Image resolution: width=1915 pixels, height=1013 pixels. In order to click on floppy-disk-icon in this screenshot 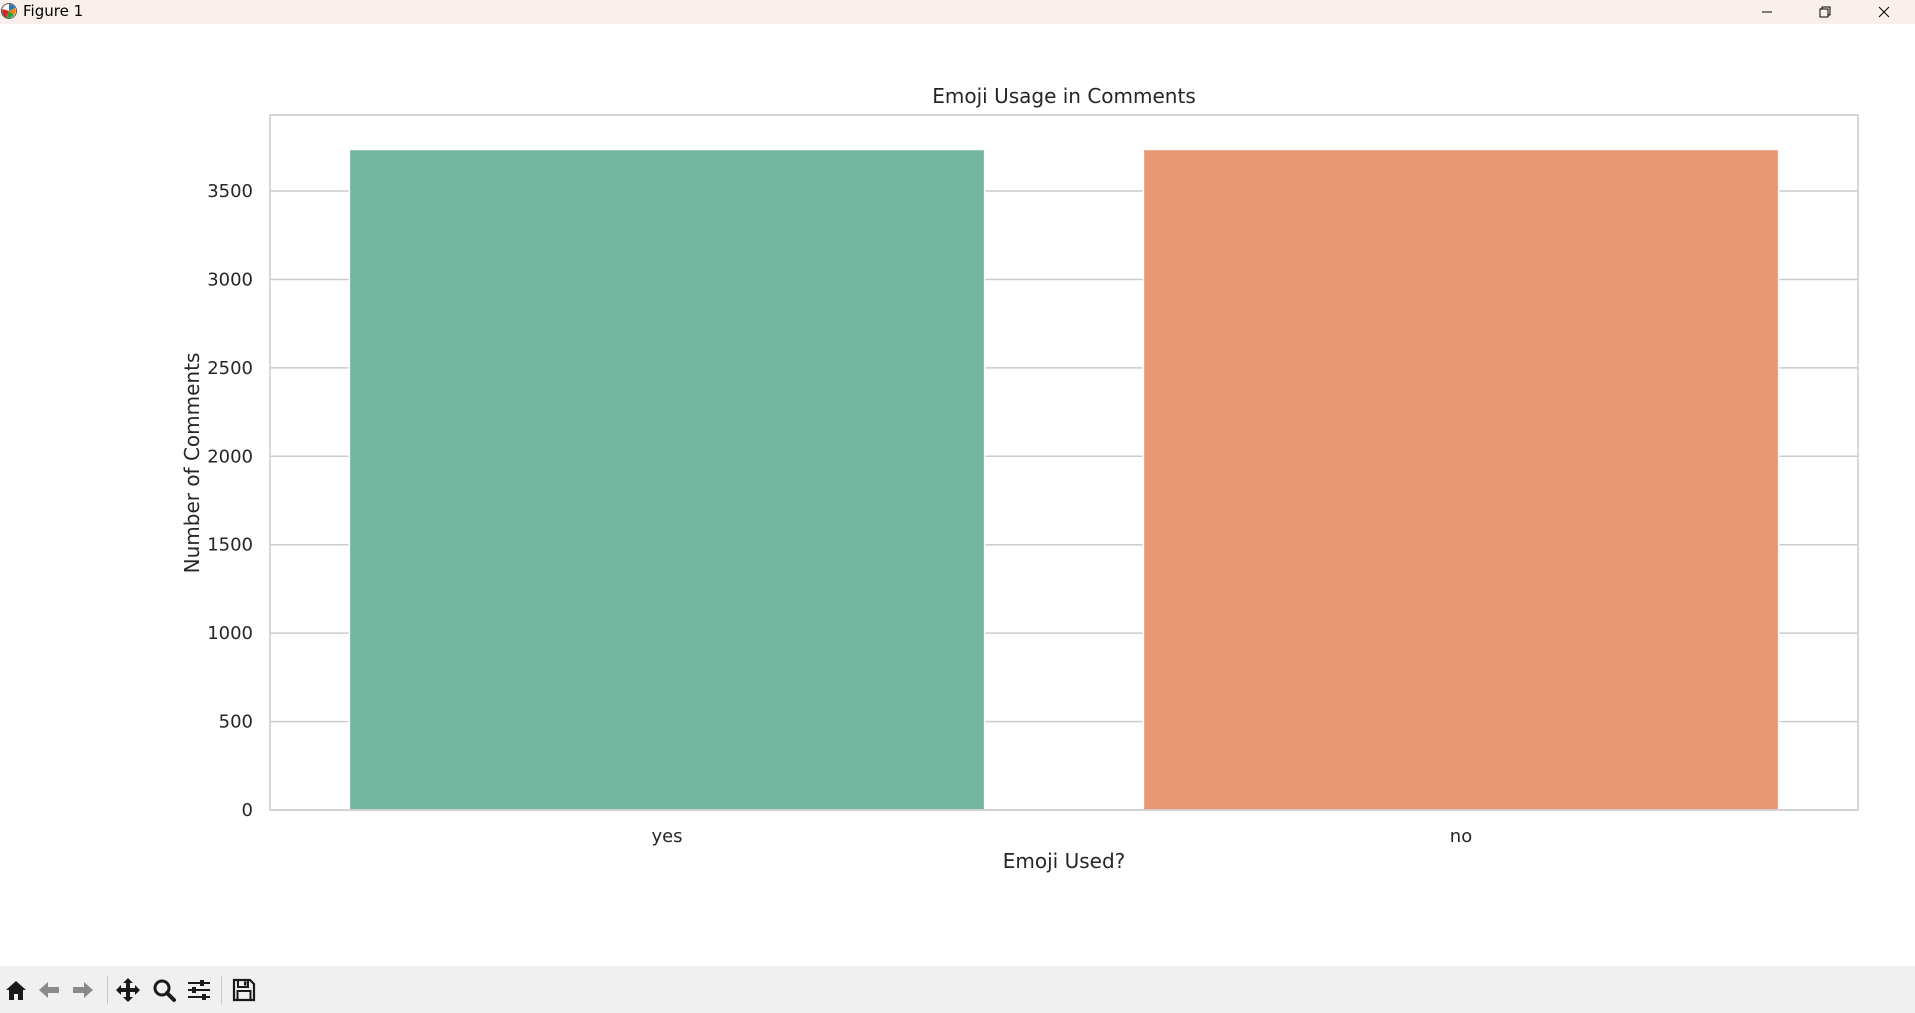, I will do `click(244, 990)`.